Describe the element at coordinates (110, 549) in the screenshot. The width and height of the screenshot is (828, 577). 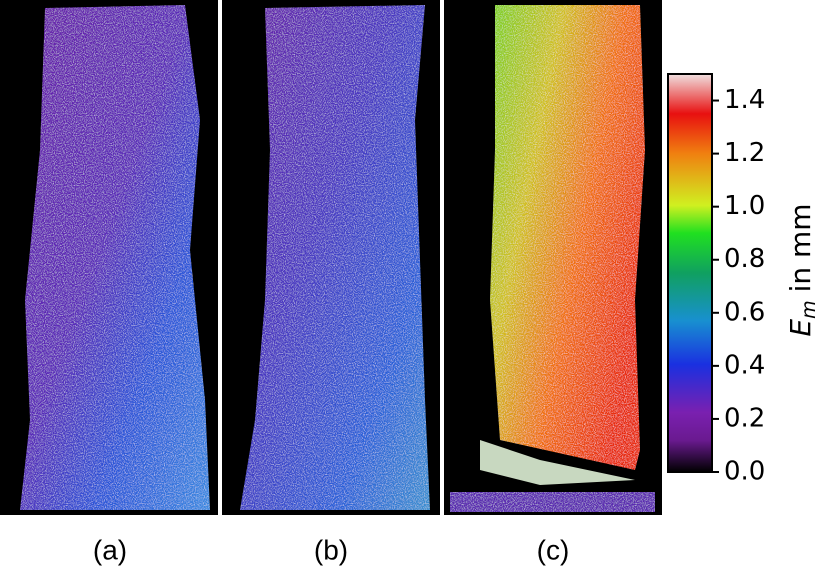
I see `panel-label: (a)` at that location.